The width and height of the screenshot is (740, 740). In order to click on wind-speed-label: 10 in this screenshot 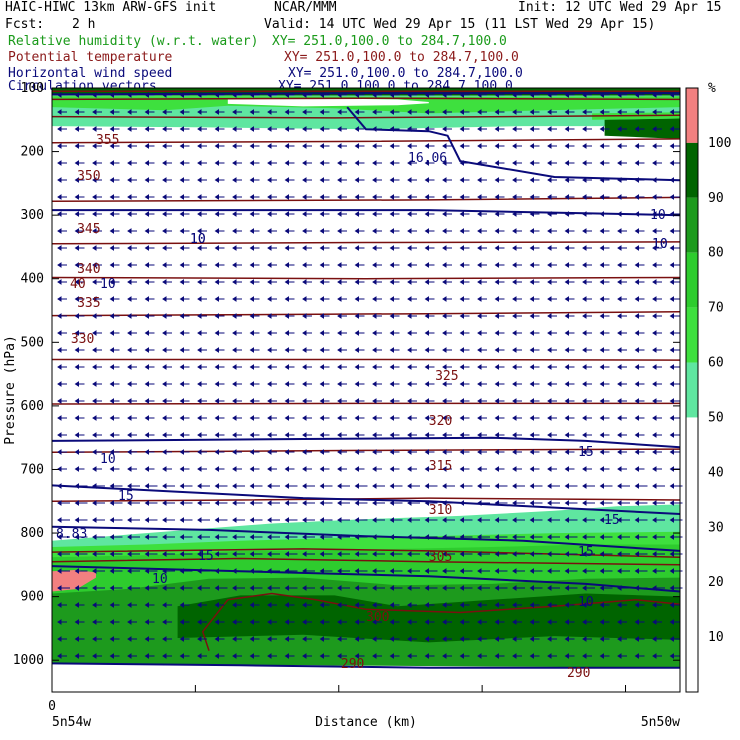, I will do `click(660, 244)`.